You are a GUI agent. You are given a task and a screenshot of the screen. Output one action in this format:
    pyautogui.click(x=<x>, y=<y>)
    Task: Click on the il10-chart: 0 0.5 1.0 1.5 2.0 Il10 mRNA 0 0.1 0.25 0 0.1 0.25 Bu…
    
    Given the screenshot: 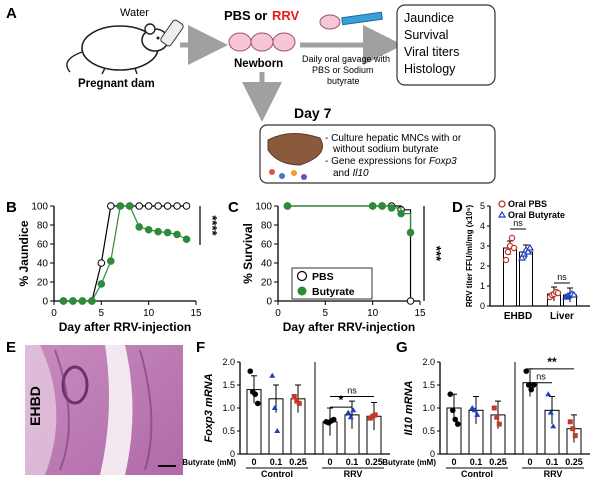 What is the action you would take?
    pyautogui.click(x=486, y=417)
    